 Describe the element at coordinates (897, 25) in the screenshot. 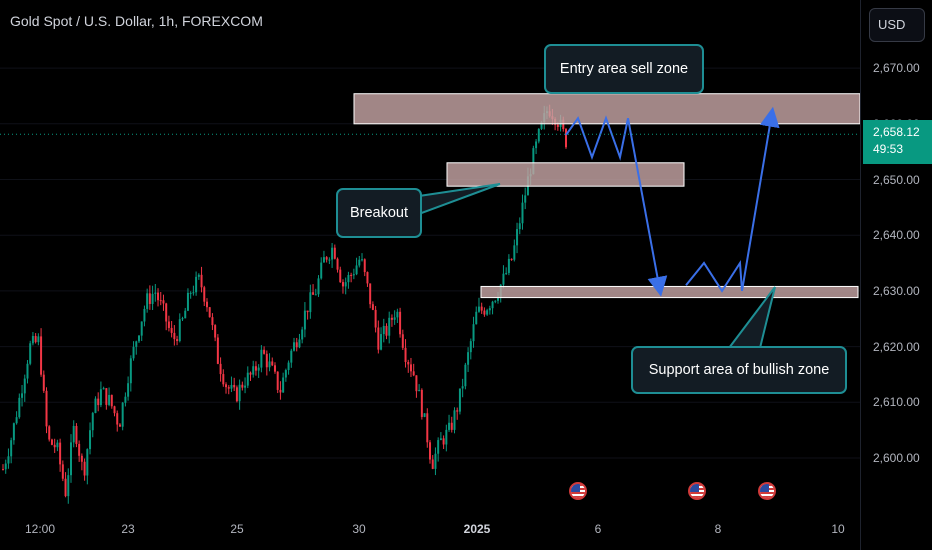

I see `currency-selector: USD` at that location.